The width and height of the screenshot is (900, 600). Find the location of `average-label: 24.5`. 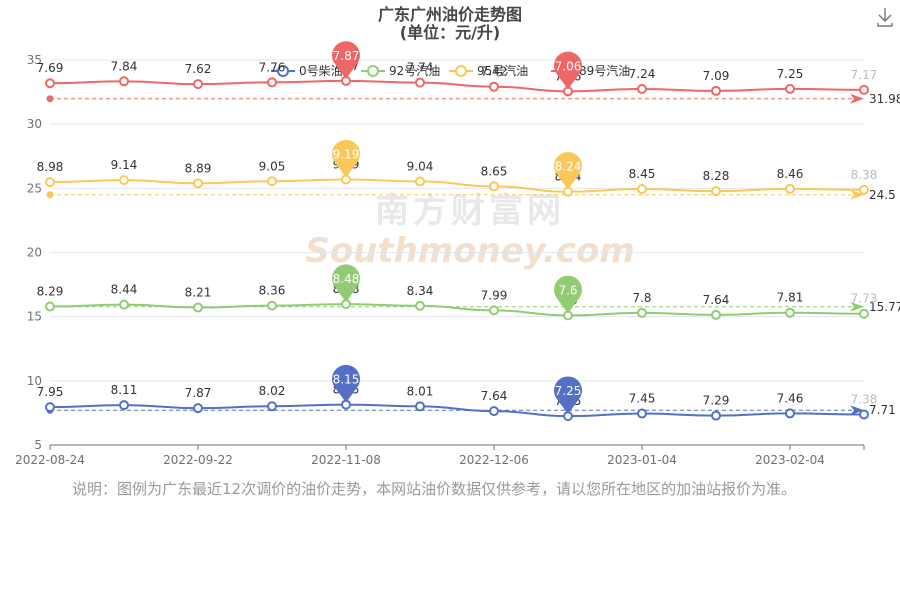

average-label: 24.5 is located at coordinates (882, 195).